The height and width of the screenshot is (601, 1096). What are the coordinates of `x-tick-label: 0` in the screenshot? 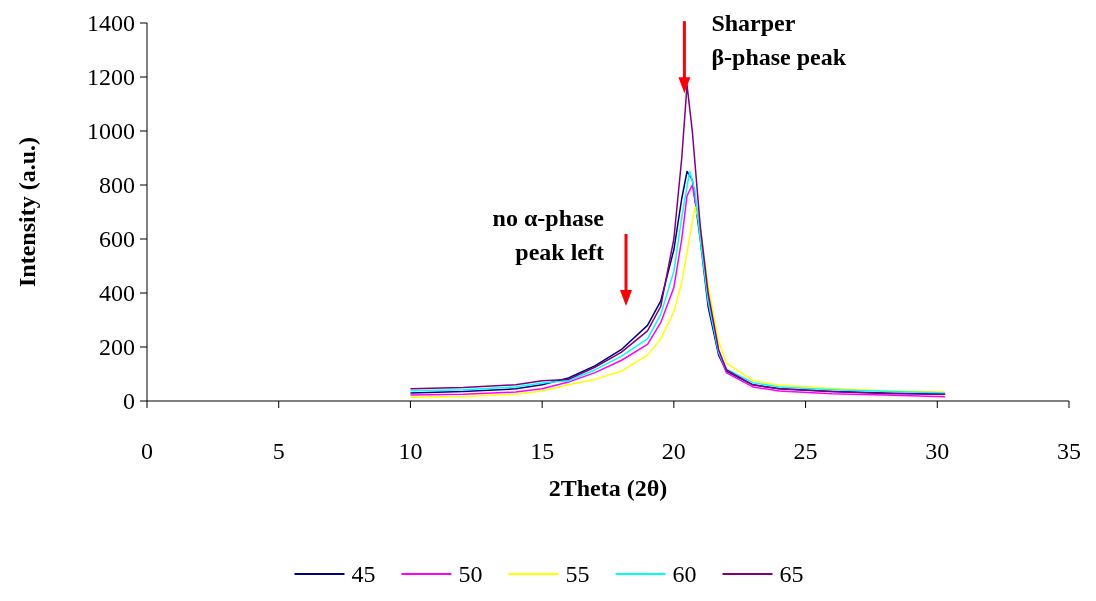 It's located at (147, 451).